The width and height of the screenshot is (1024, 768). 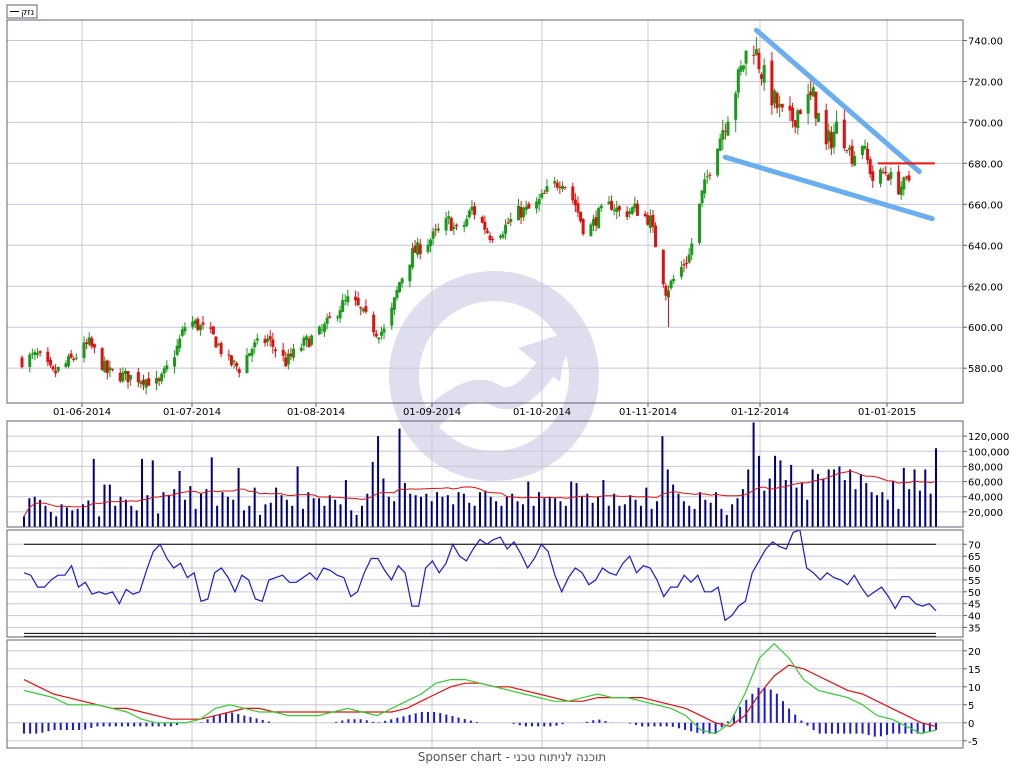 What do you see at coordinates (988, 437) in the screenshot?
I see `y-tick-label: 120,000` at bounding box center [988, 437].